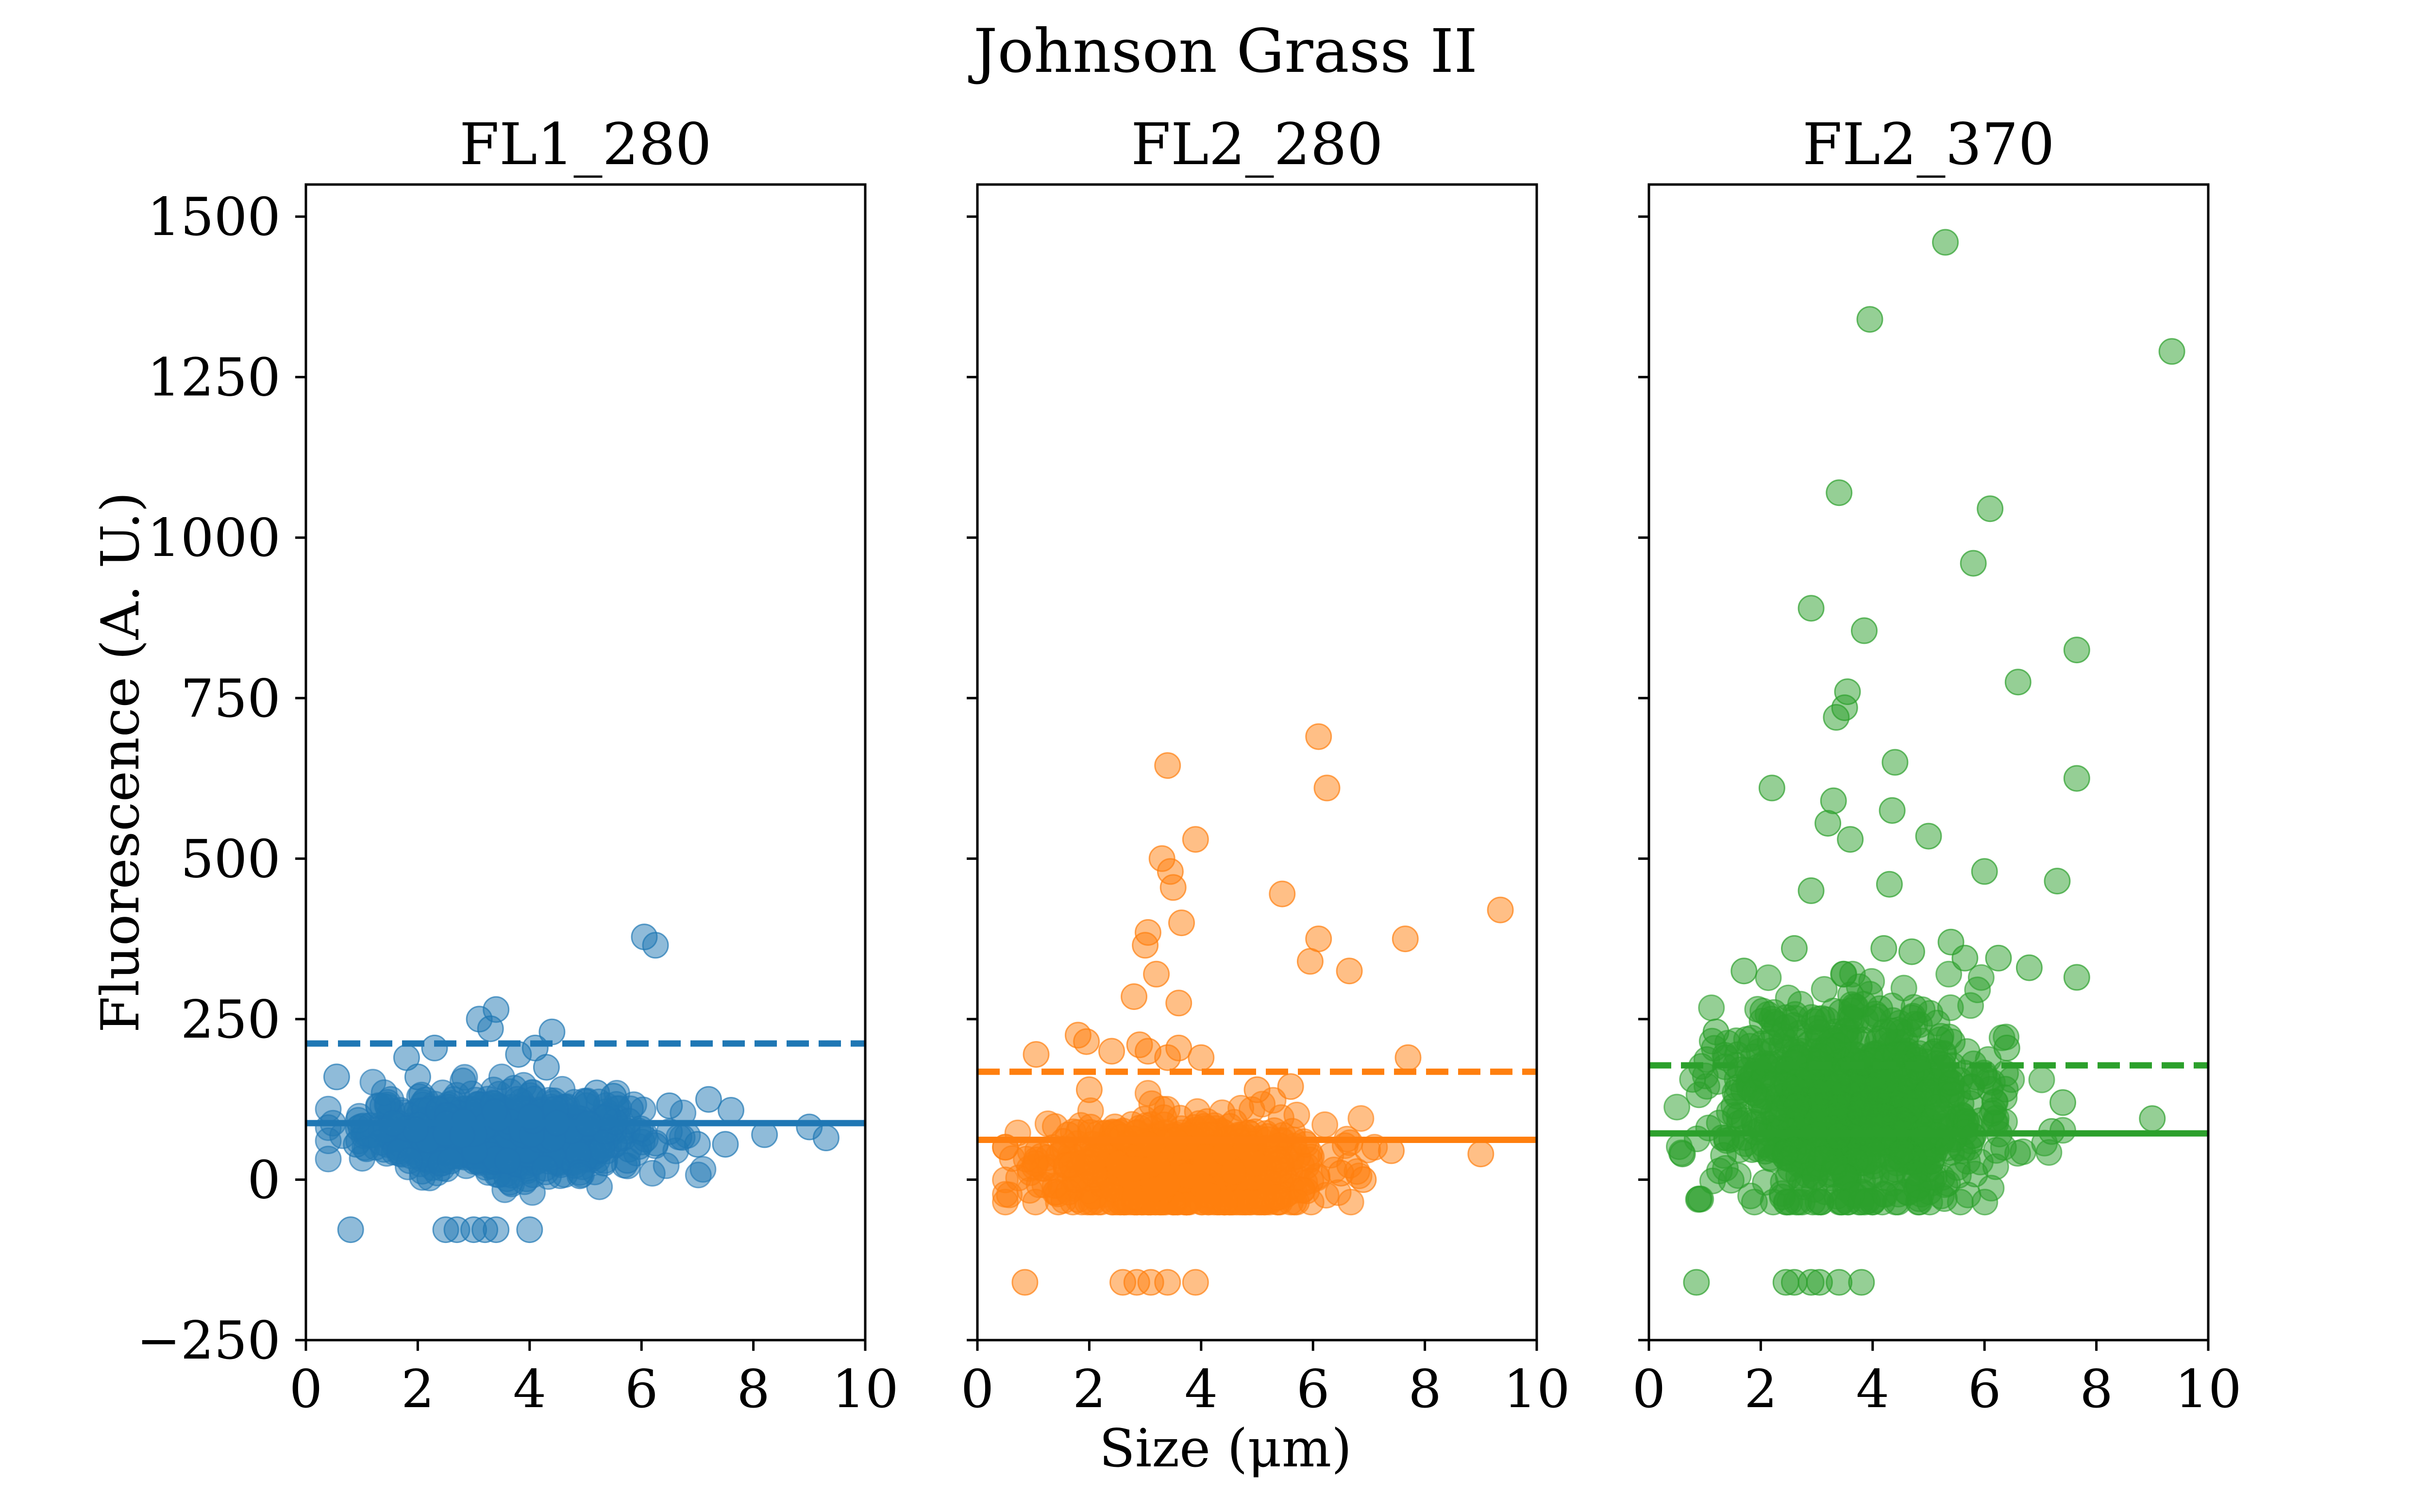 The height and width of the screenshot is (1512, 2418). What do you see at coordinates (264, 1180) in the screenshot?
I see `y-tick-label: 0` at bounding box center [264, 1180].